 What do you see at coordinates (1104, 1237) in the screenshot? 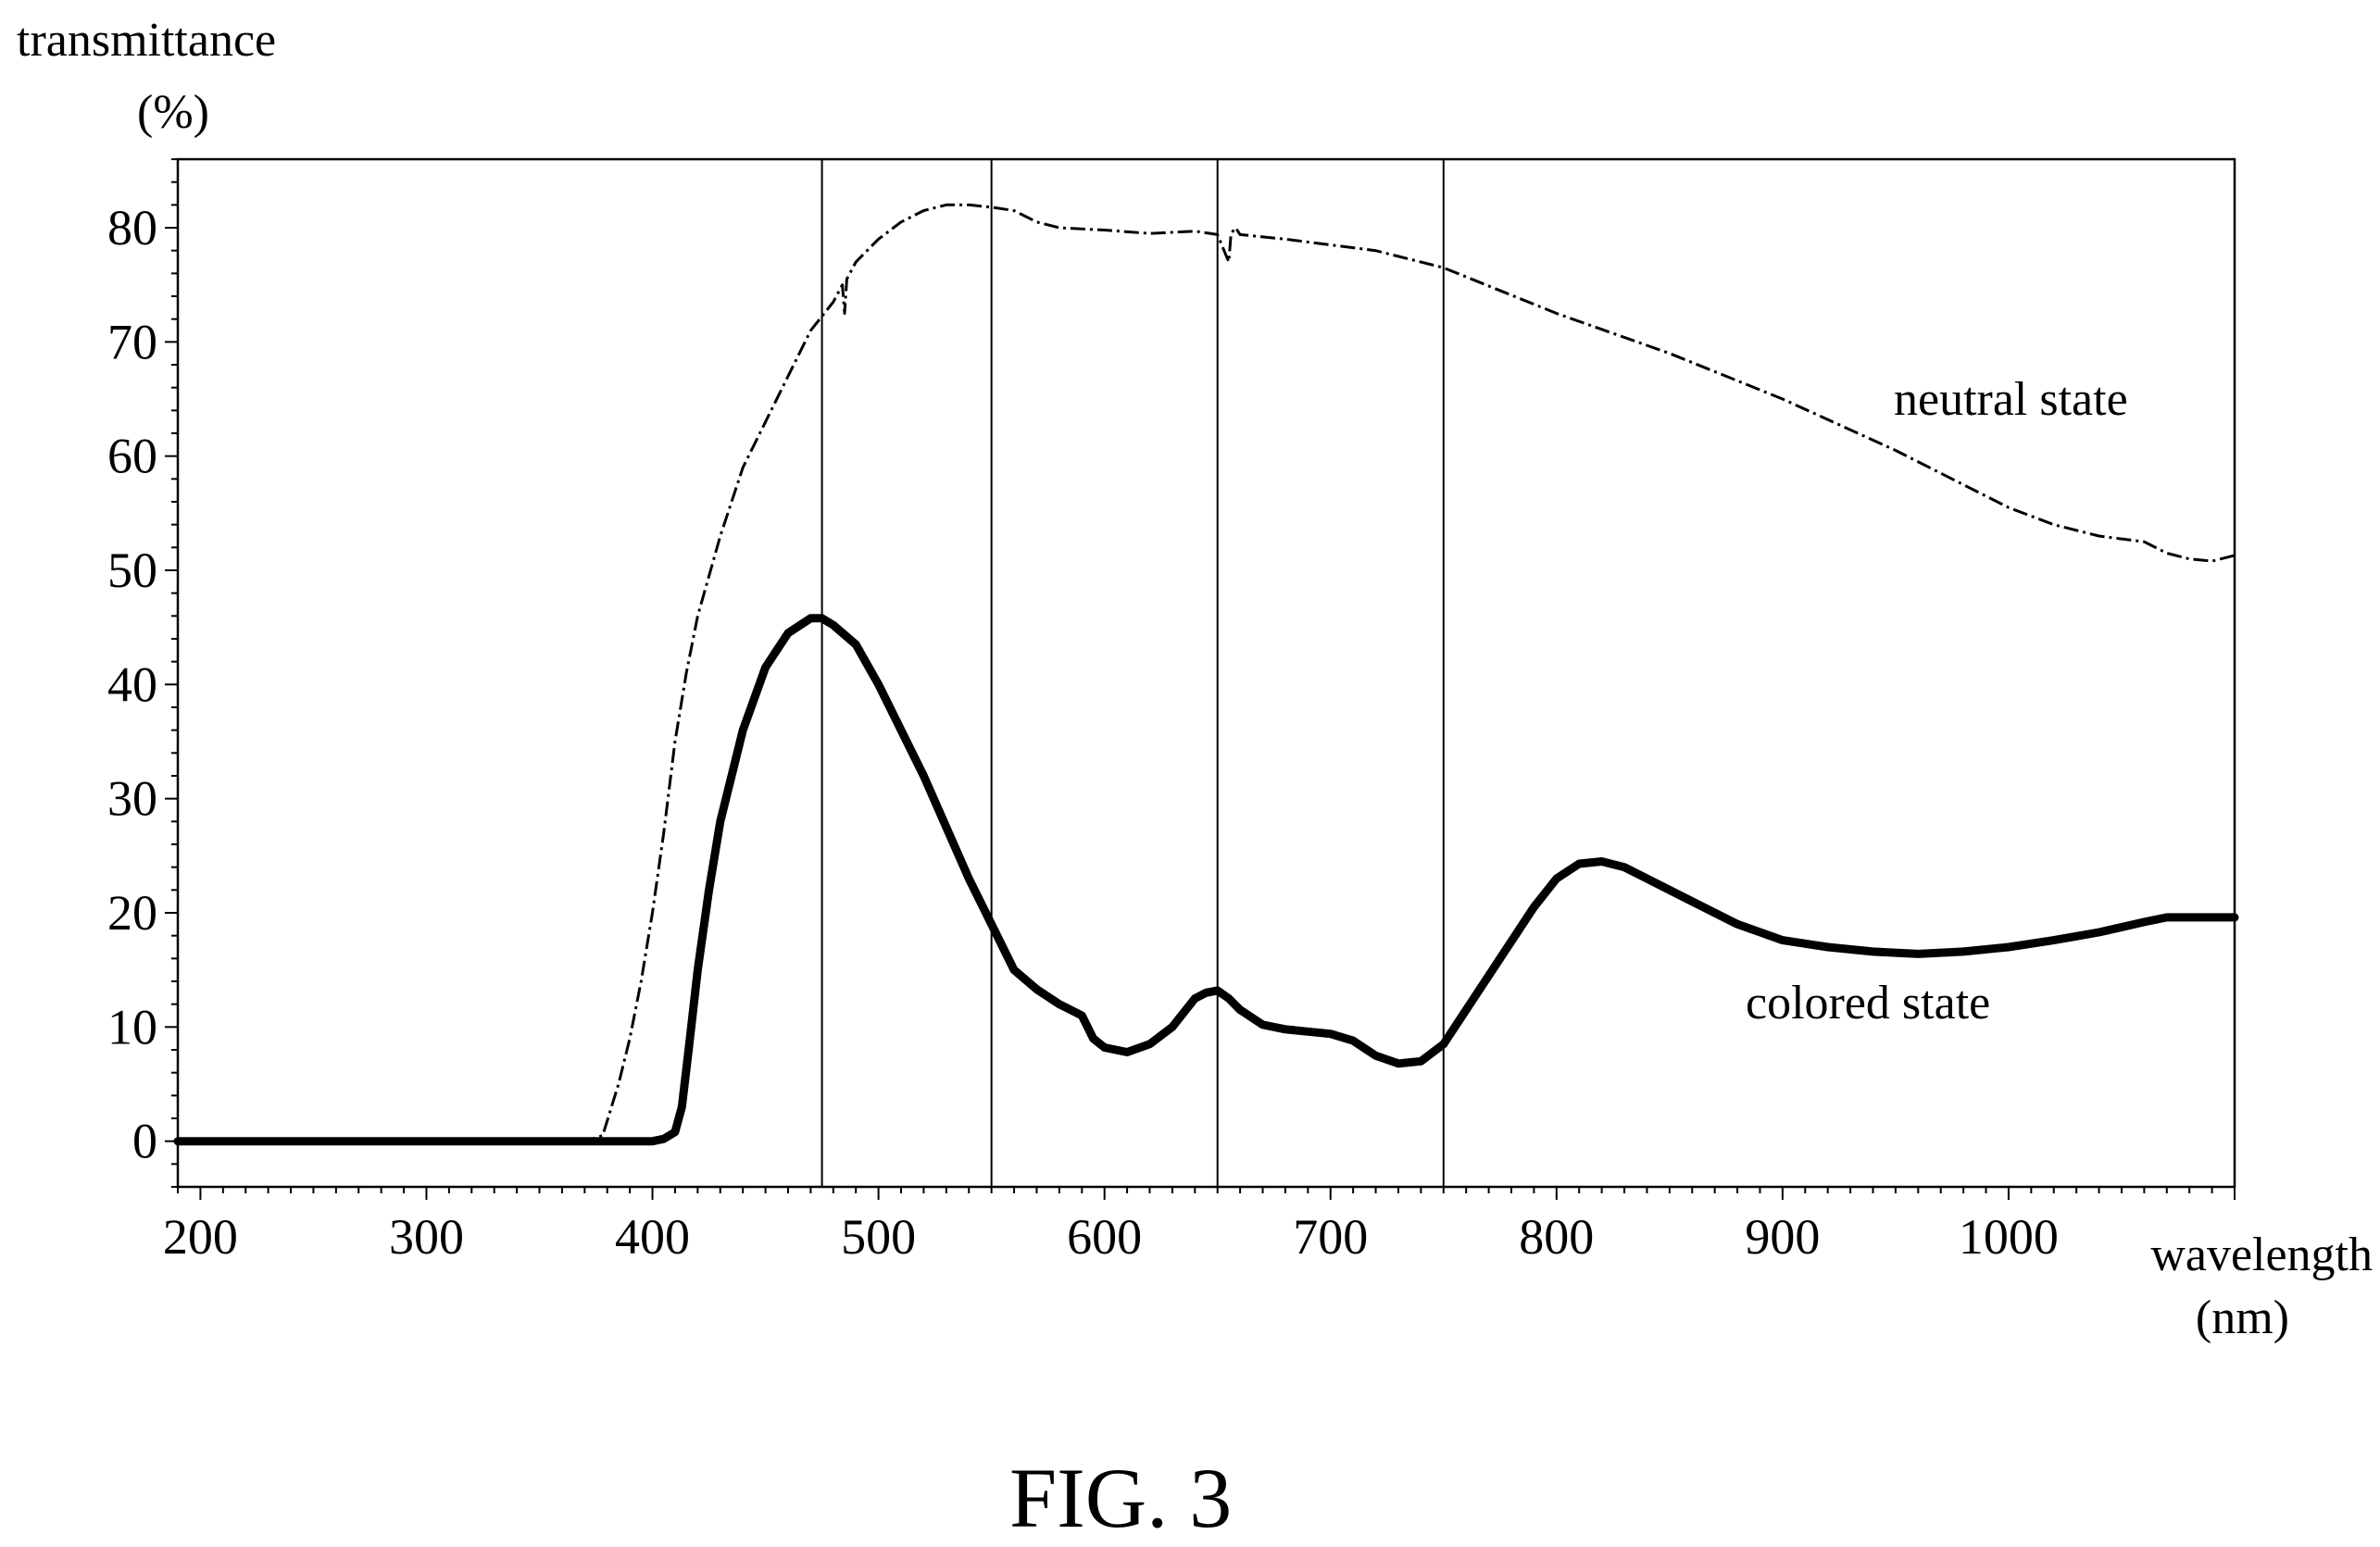
I see `x-tick-label: 600` at bounding box center [1104, 1237].